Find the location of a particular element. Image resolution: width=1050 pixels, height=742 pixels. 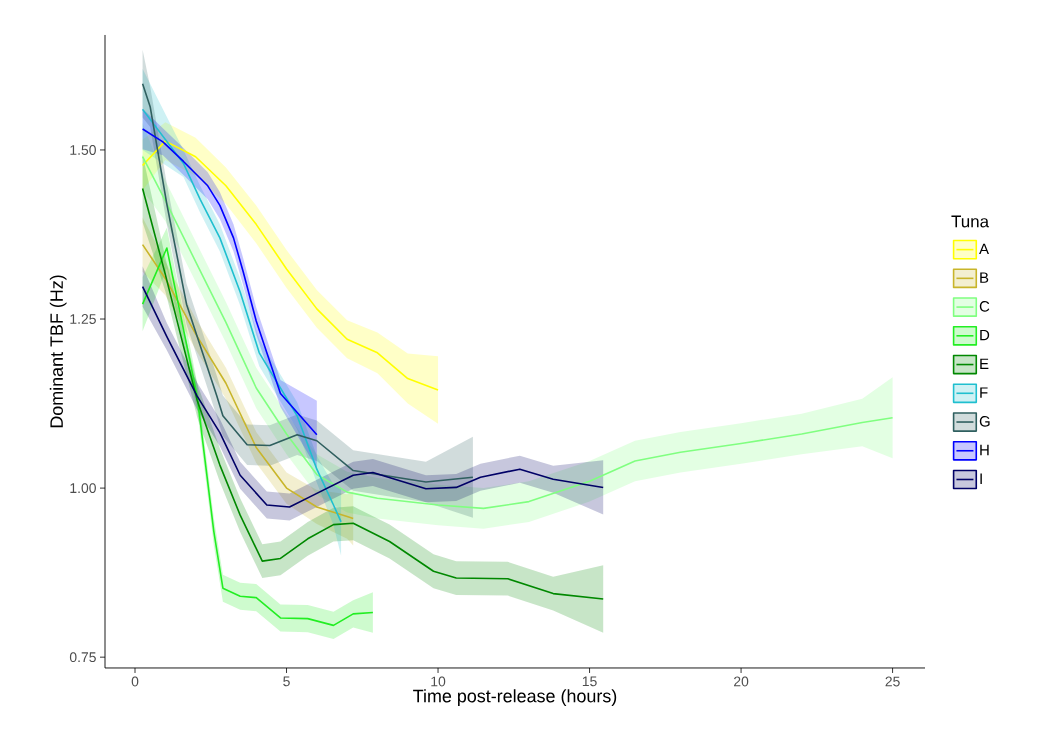

x-tick-label: 0 is located at coordinates (135, 681).